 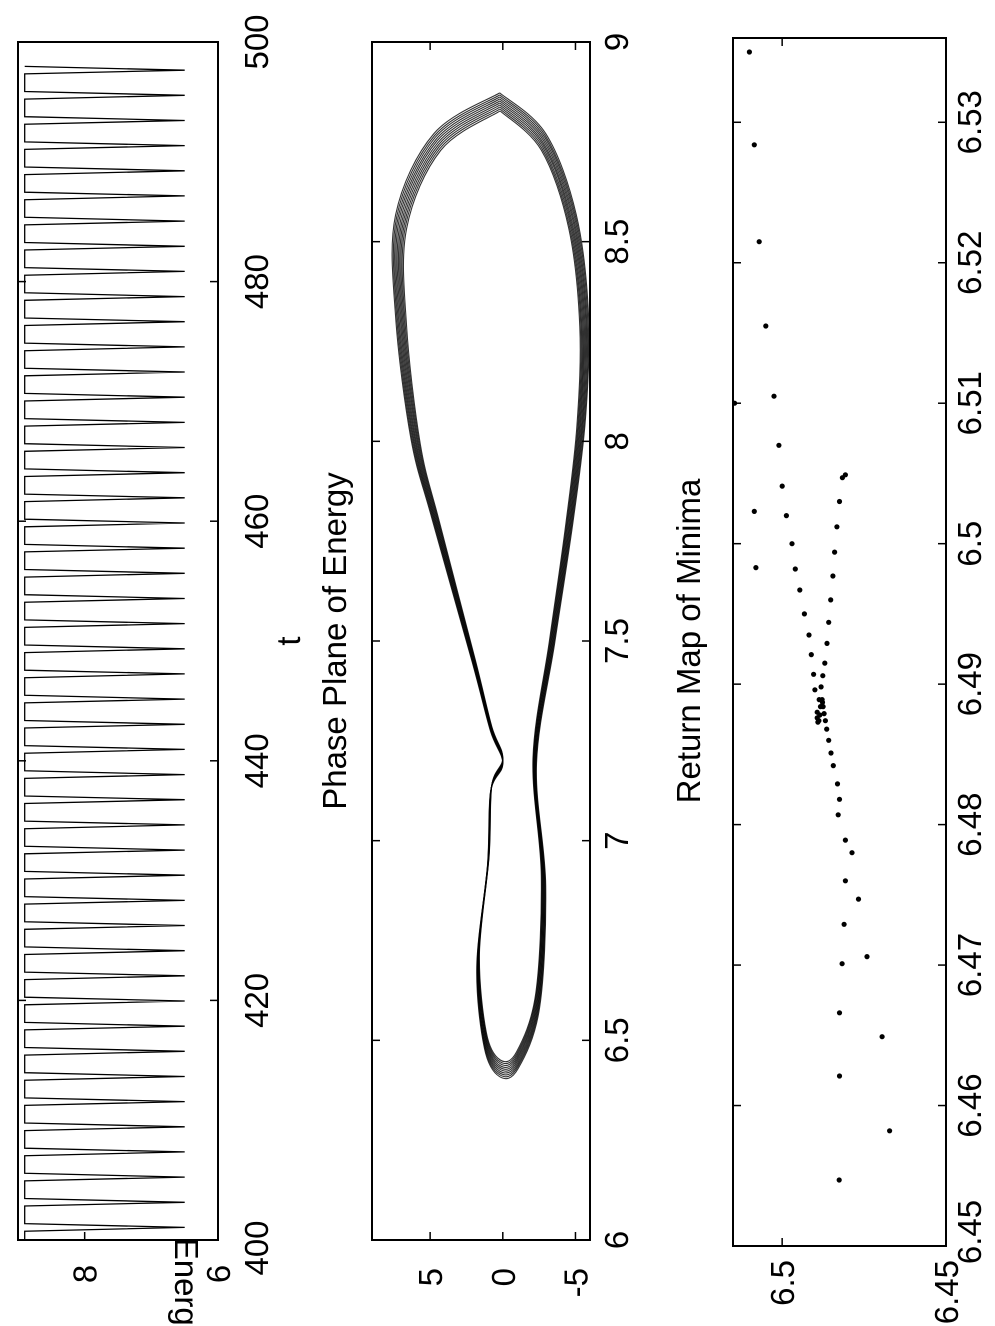 What do you see at coordinates (969, 965) in the screenshot?
I see `x-tick-label: 6.47` at bounding box center [969, 965].